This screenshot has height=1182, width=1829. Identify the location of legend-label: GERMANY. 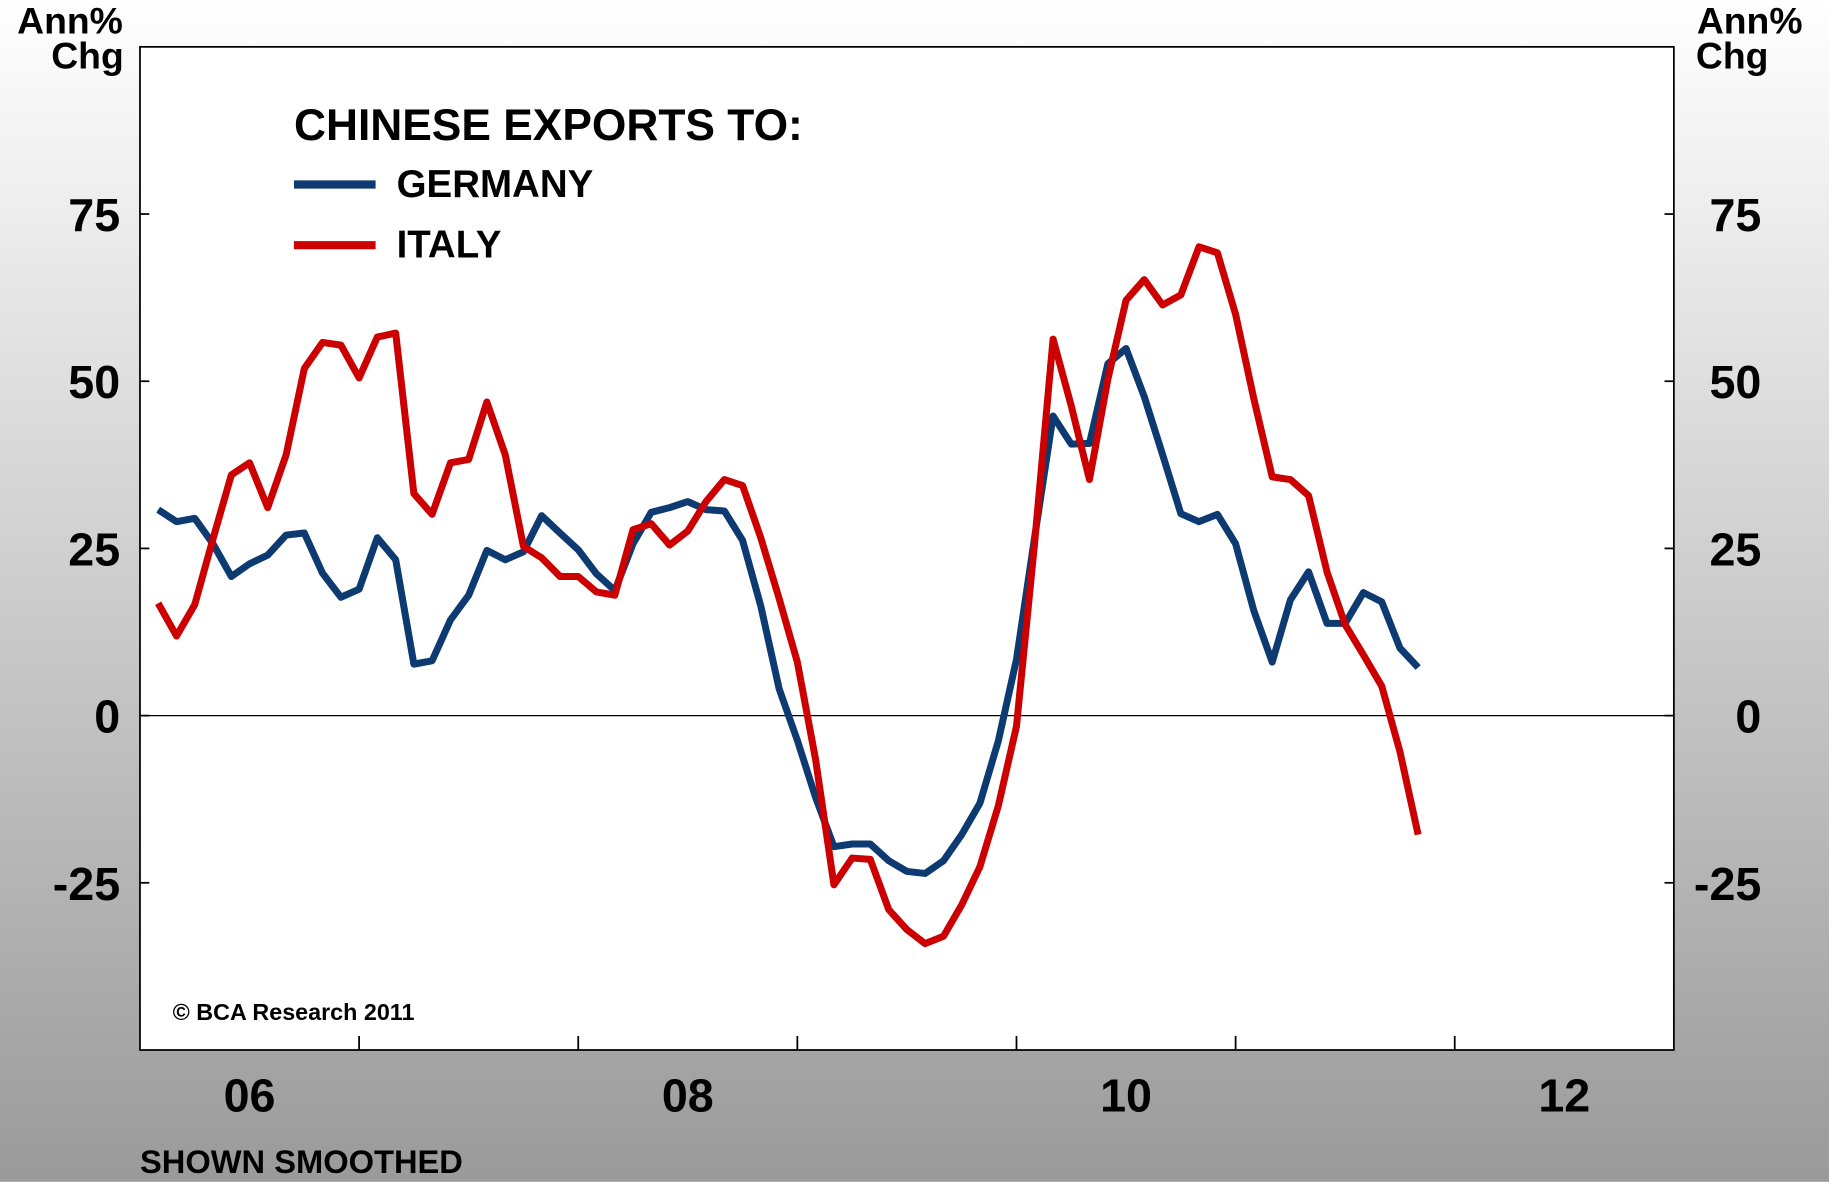
(495, 184).